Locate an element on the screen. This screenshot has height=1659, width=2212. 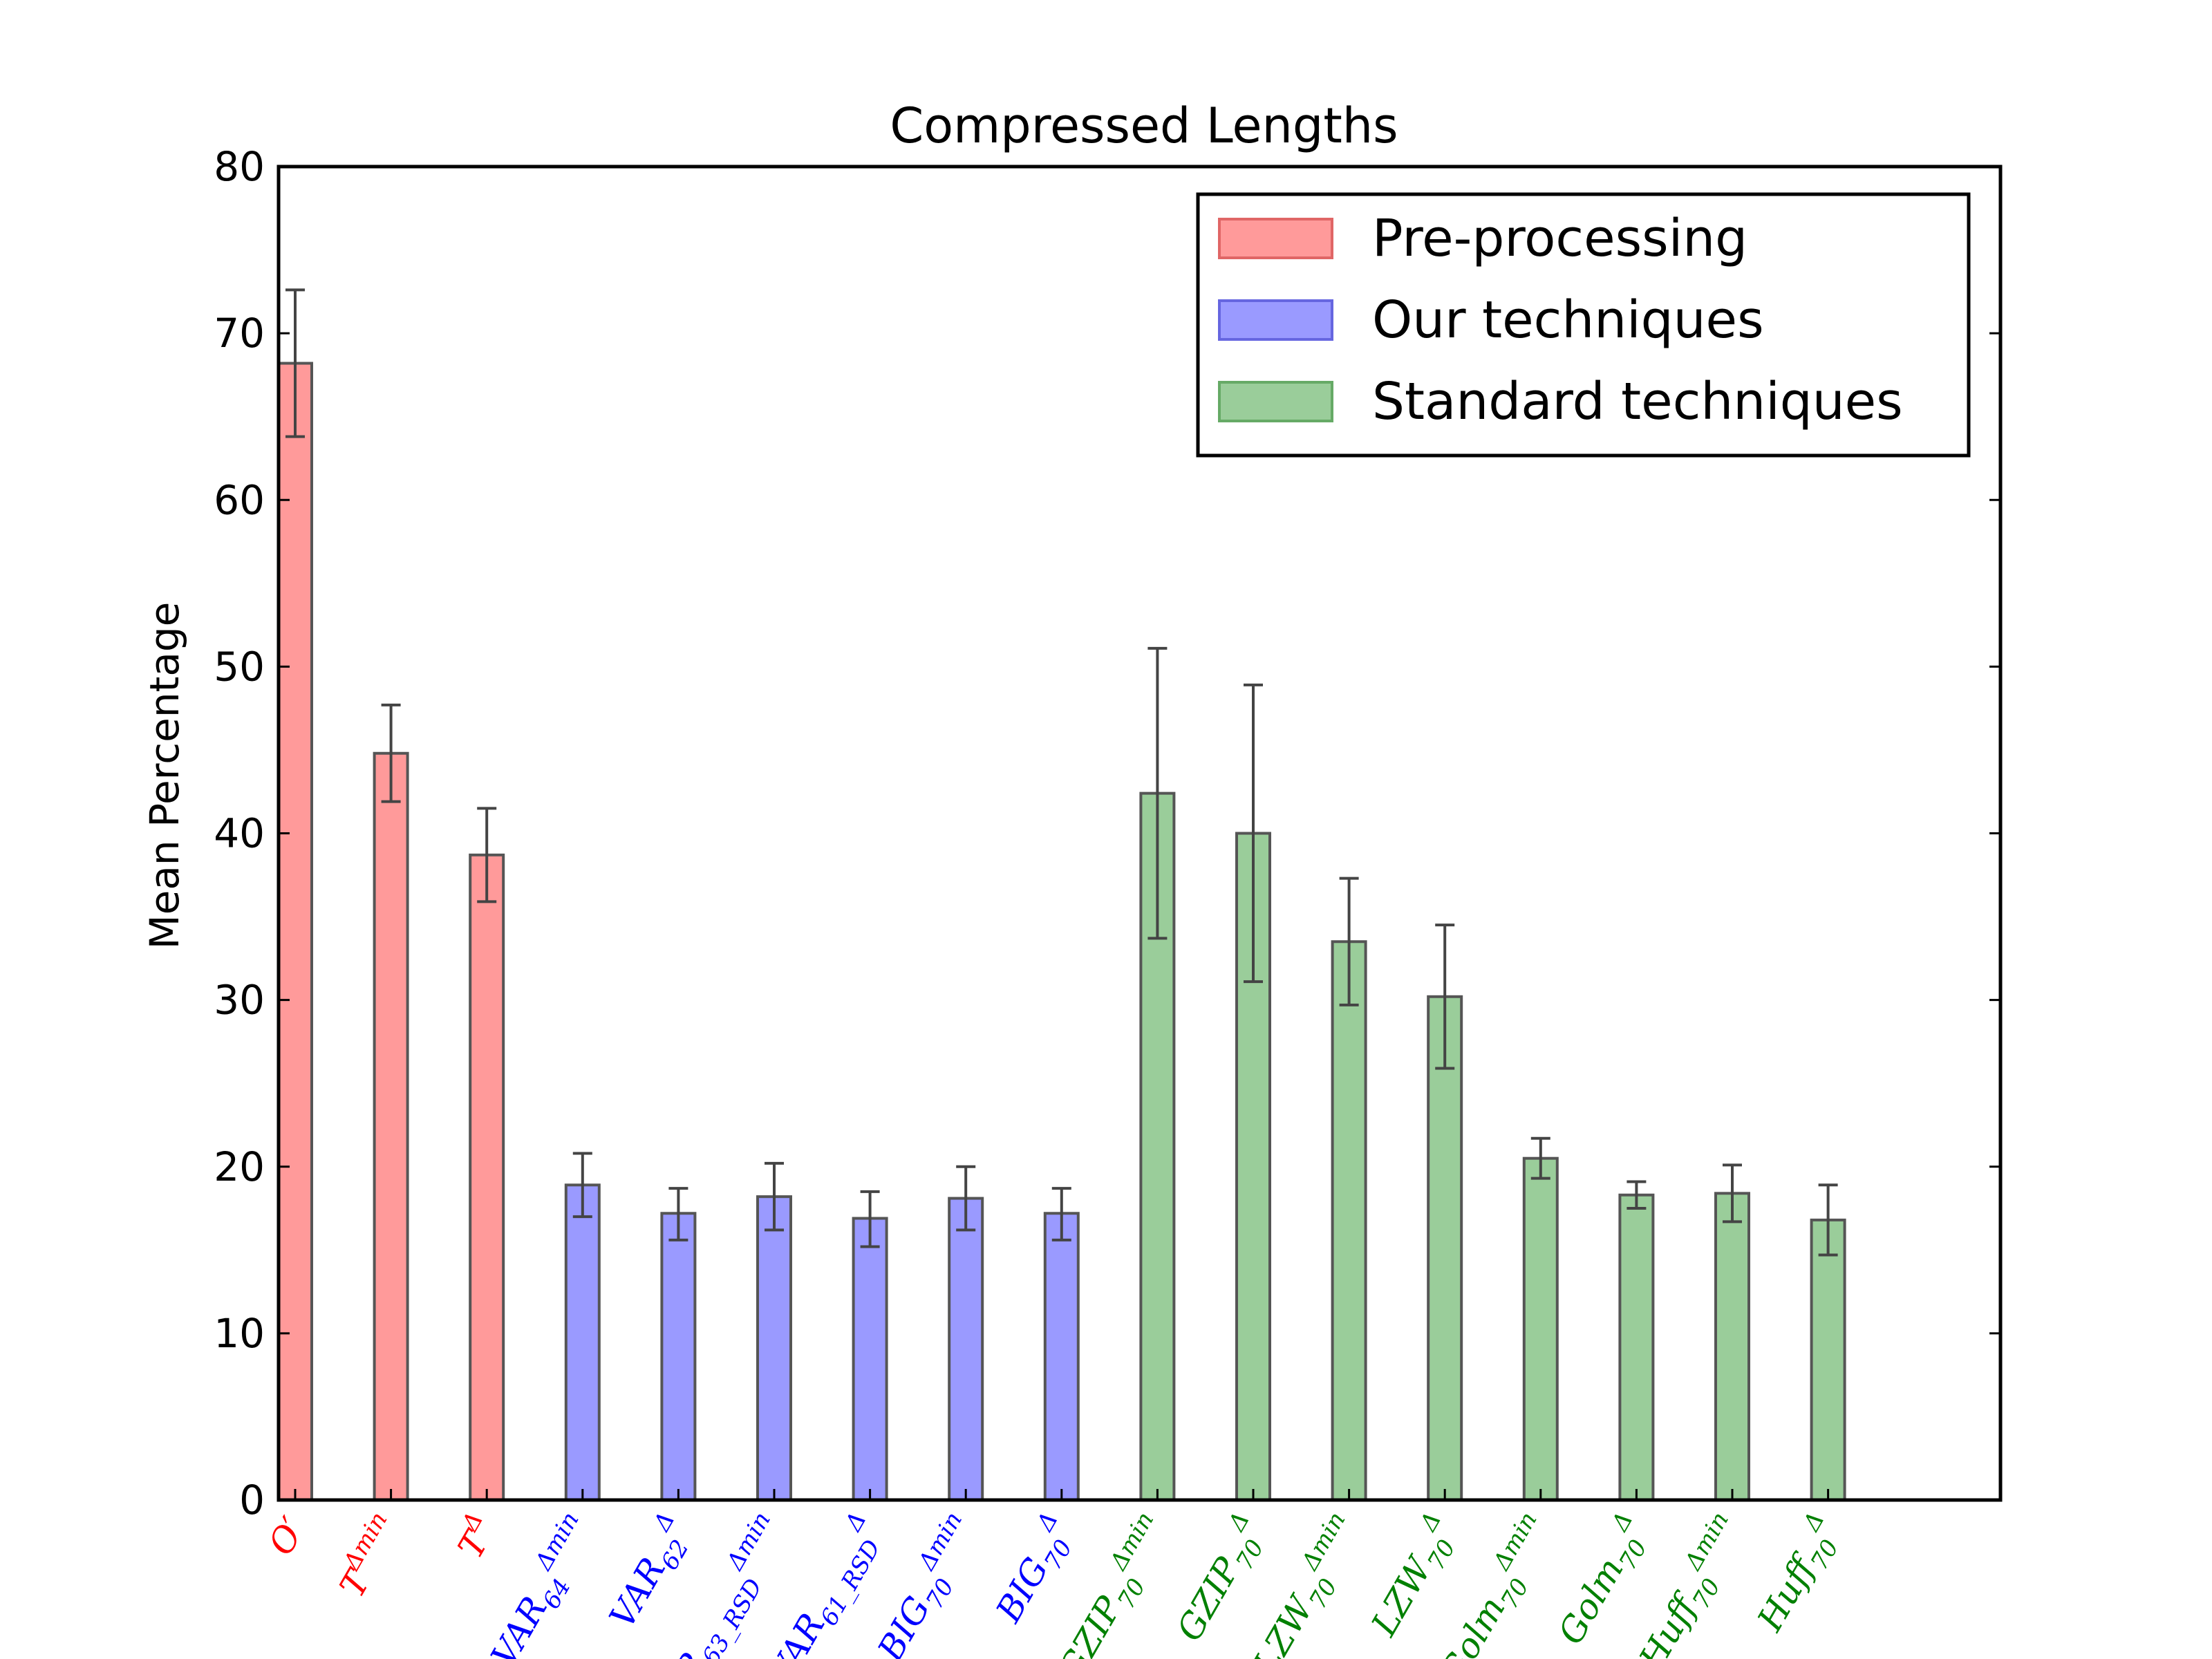
y-tick-label-0: 0 is located at coordinates (252, 1501).